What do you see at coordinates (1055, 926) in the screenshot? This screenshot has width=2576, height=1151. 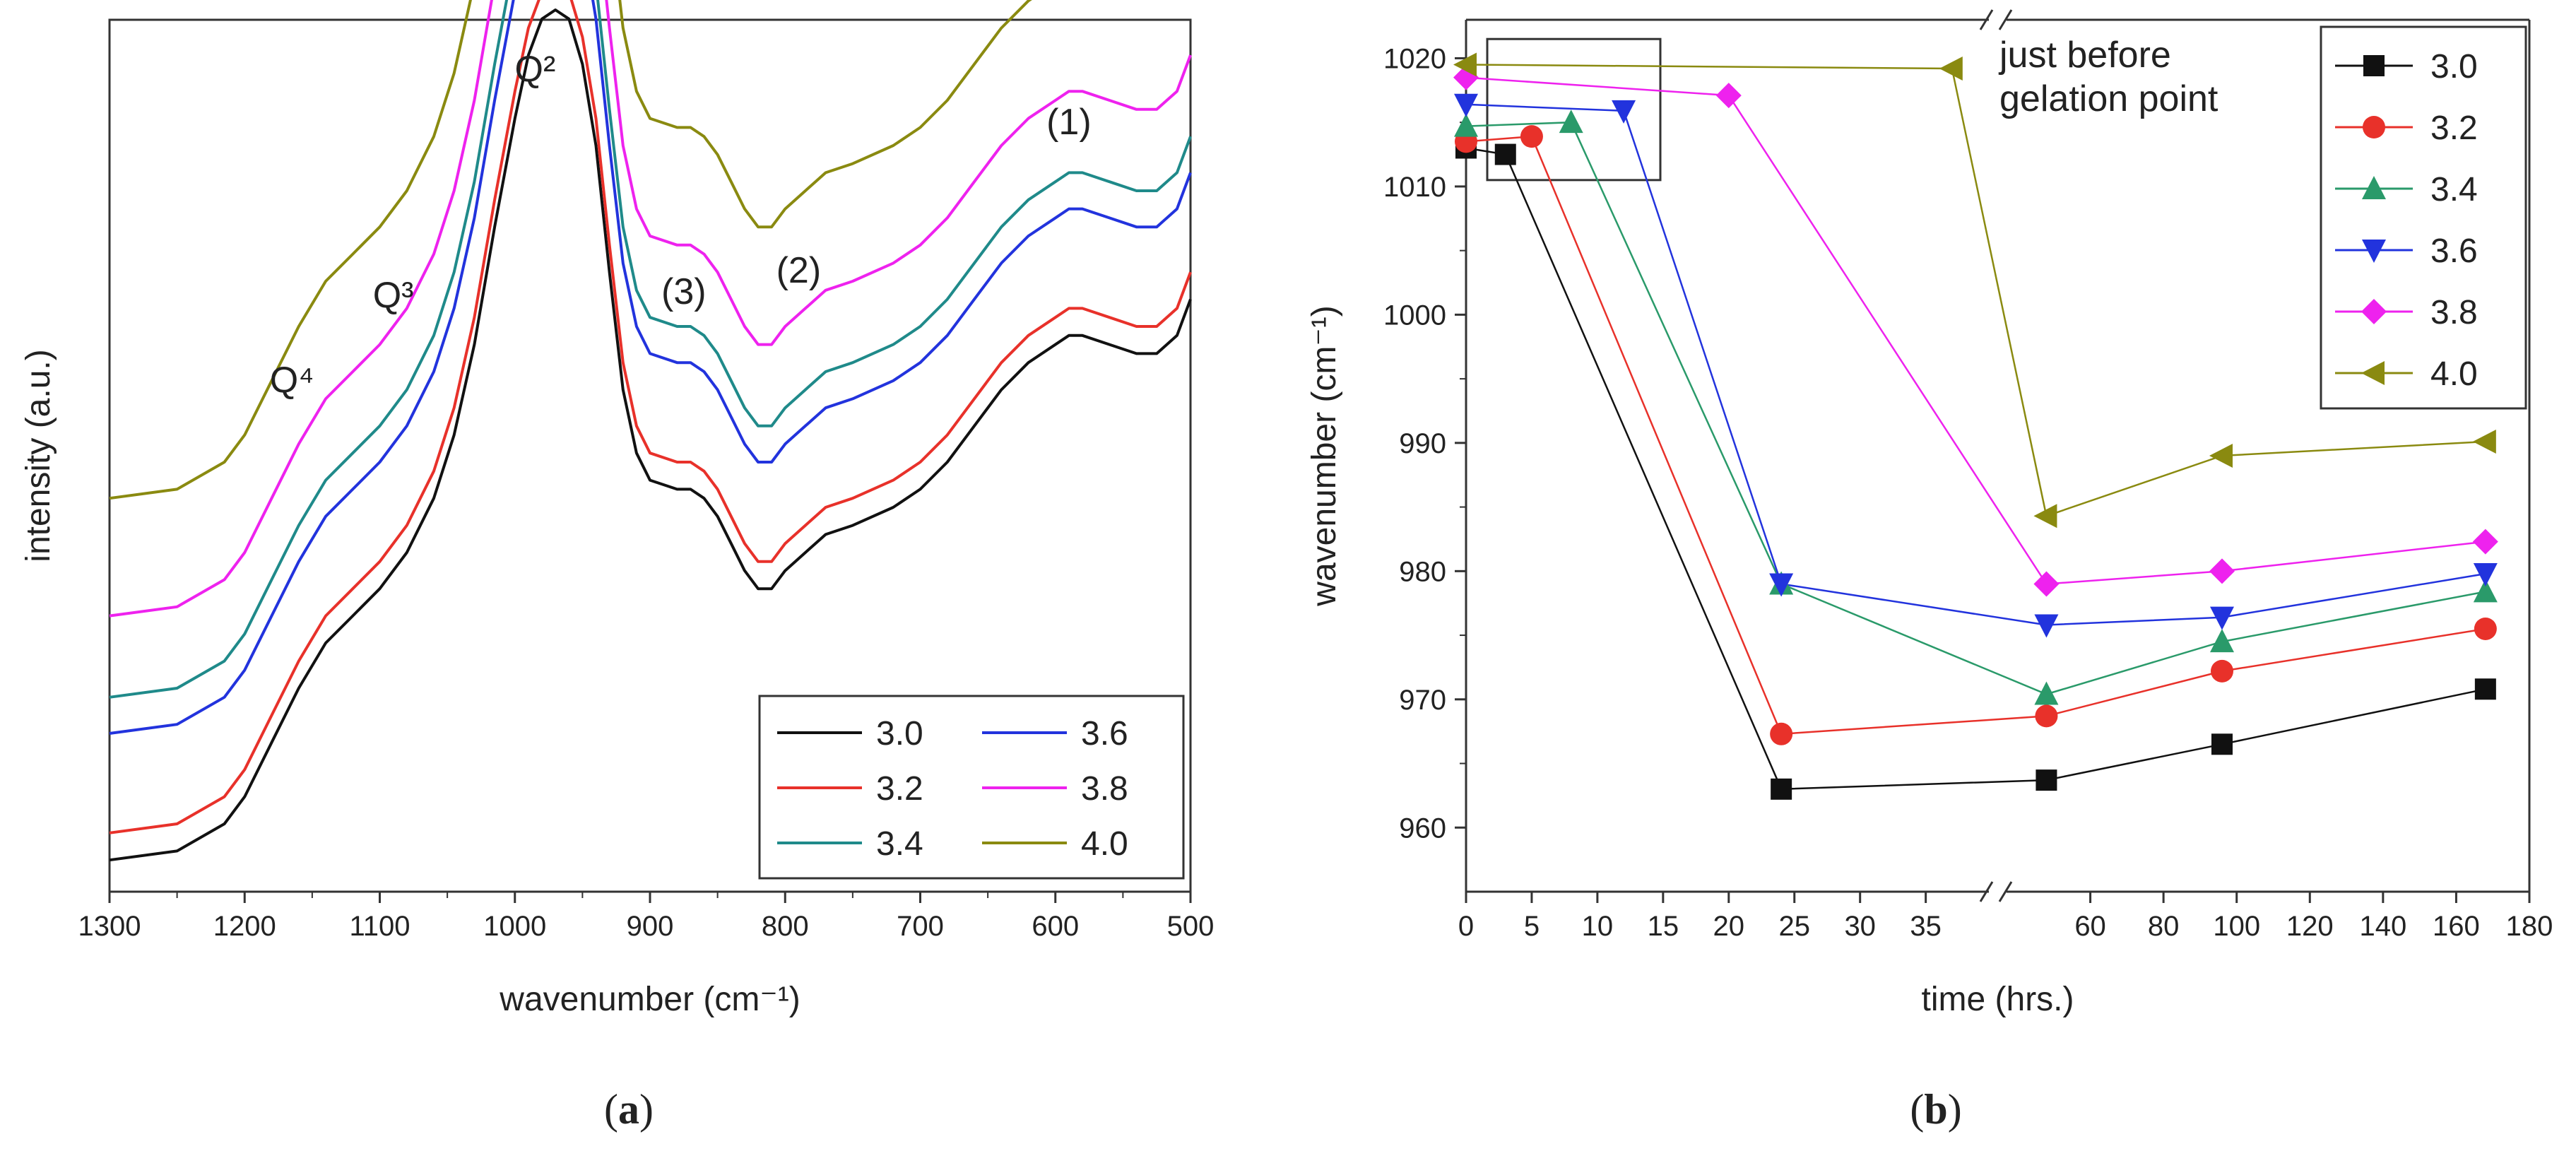 I see `x-tick-label-a-600: 600` at bounding box center [1055, 926].